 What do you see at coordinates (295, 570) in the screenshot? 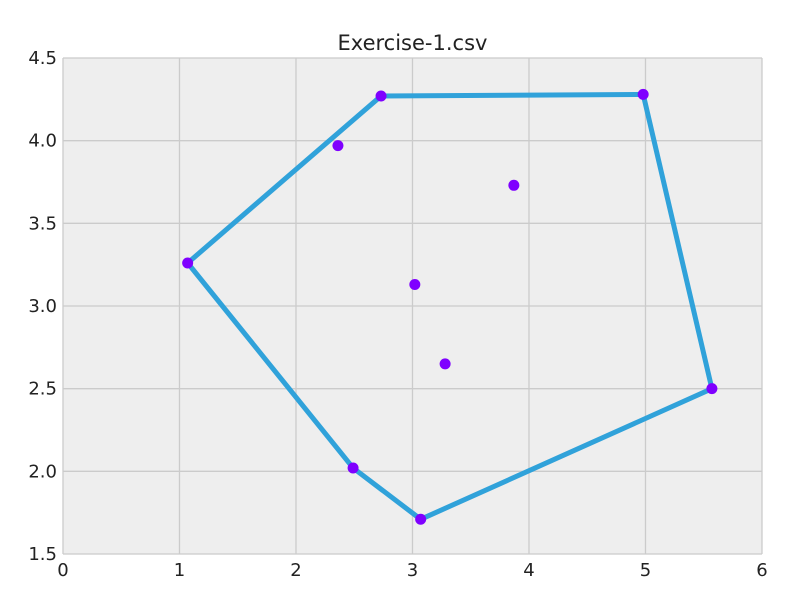
I see `x-tick-label: 2` at bounding box center [295, 570].